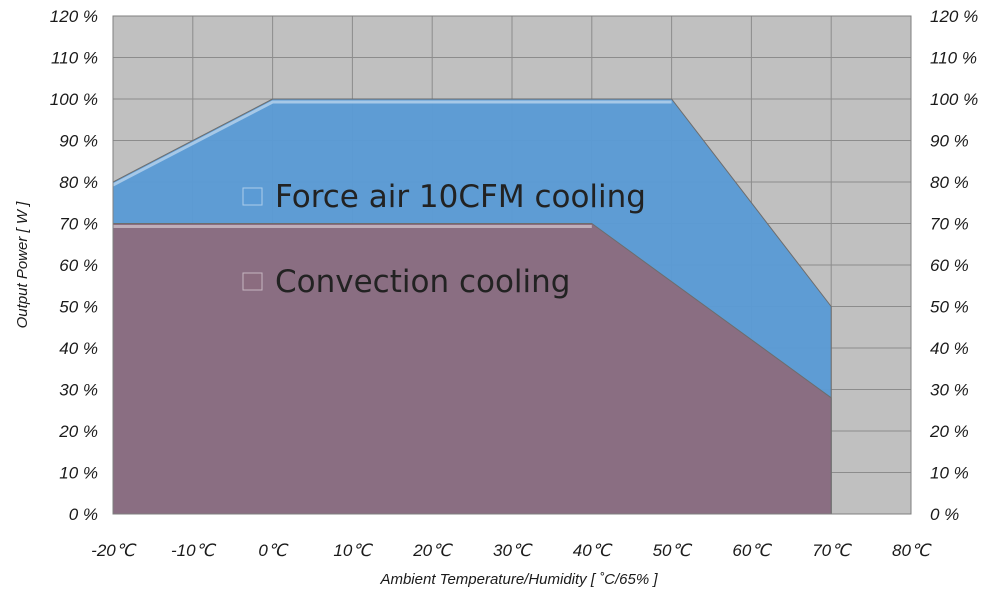 Image resolution: width=994 pixels, height=590 pixels. Describe the element at coordinates (78, 307) in the screenshot. I see `y-tick-label: 50 %` at that location.